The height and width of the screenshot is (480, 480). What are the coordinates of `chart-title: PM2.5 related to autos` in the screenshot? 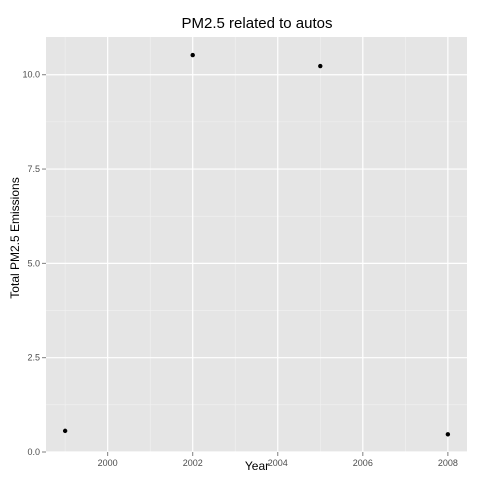 It's located at (257, 23).